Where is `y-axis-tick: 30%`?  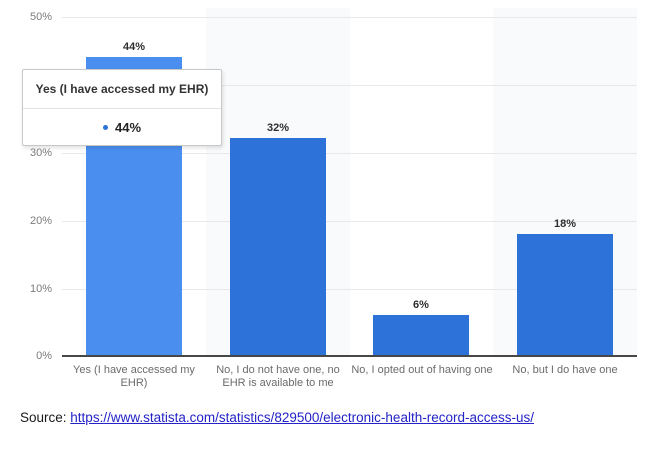 y-axis-tick: 30% is located at coordinates (40, 153).